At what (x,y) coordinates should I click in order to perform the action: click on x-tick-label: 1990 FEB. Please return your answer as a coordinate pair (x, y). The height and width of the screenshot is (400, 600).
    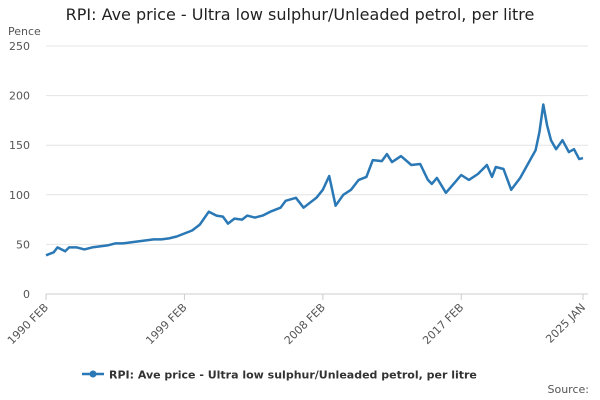
    Looking at the image, I should click on (28, 324).